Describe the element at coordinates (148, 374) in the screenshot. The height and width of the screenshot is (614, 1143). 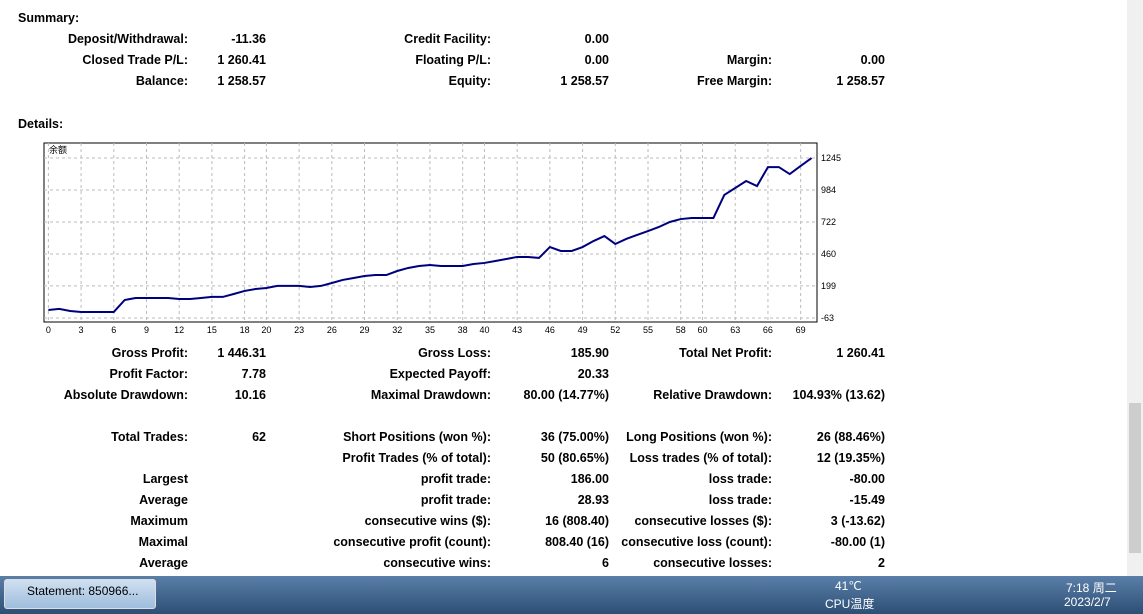
I see `field-label: Profit Factor:` at that location.